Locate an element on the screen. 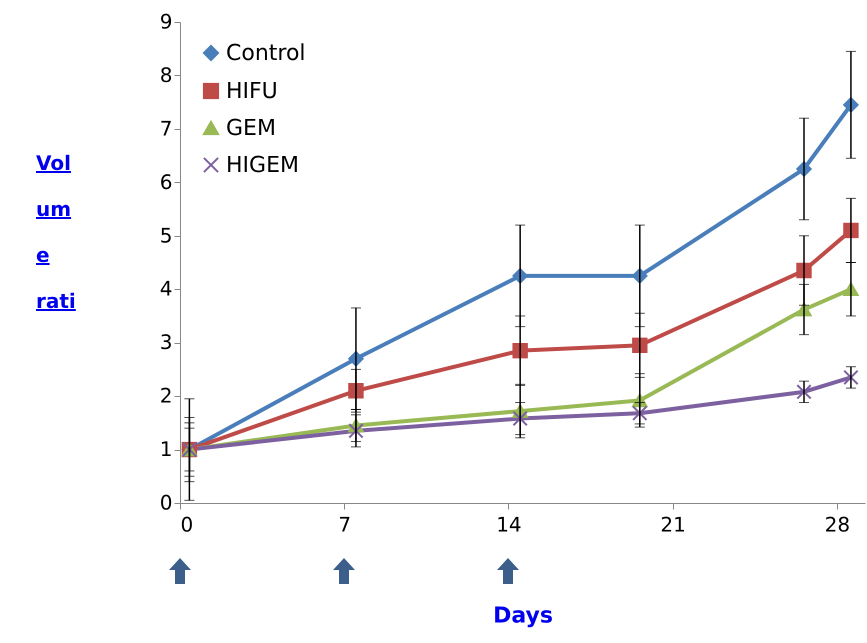 The height and width of the screenshot is (643, 867). y-tick-label: 6 is located at coordinates (166, 182).